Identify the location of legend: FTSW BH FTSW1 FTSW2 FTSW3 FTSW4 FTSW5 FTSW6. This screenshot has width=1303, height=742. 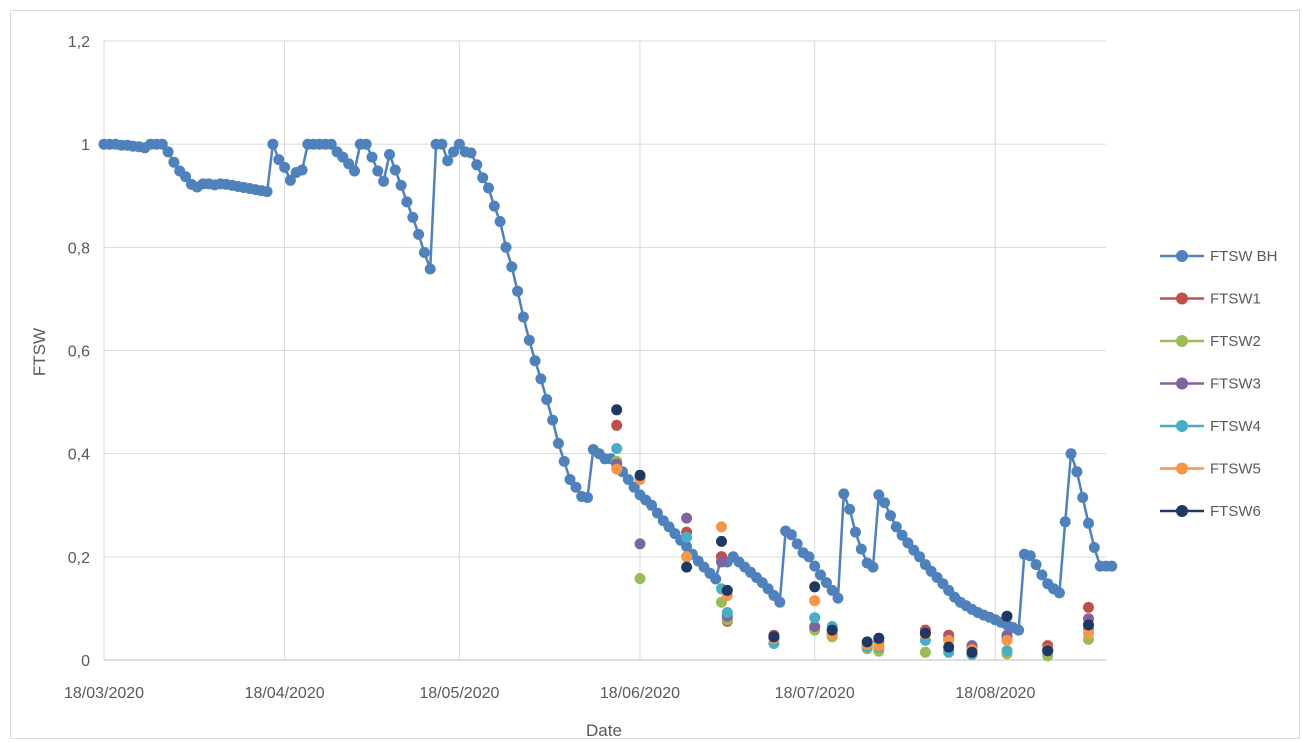
(1219, 384).